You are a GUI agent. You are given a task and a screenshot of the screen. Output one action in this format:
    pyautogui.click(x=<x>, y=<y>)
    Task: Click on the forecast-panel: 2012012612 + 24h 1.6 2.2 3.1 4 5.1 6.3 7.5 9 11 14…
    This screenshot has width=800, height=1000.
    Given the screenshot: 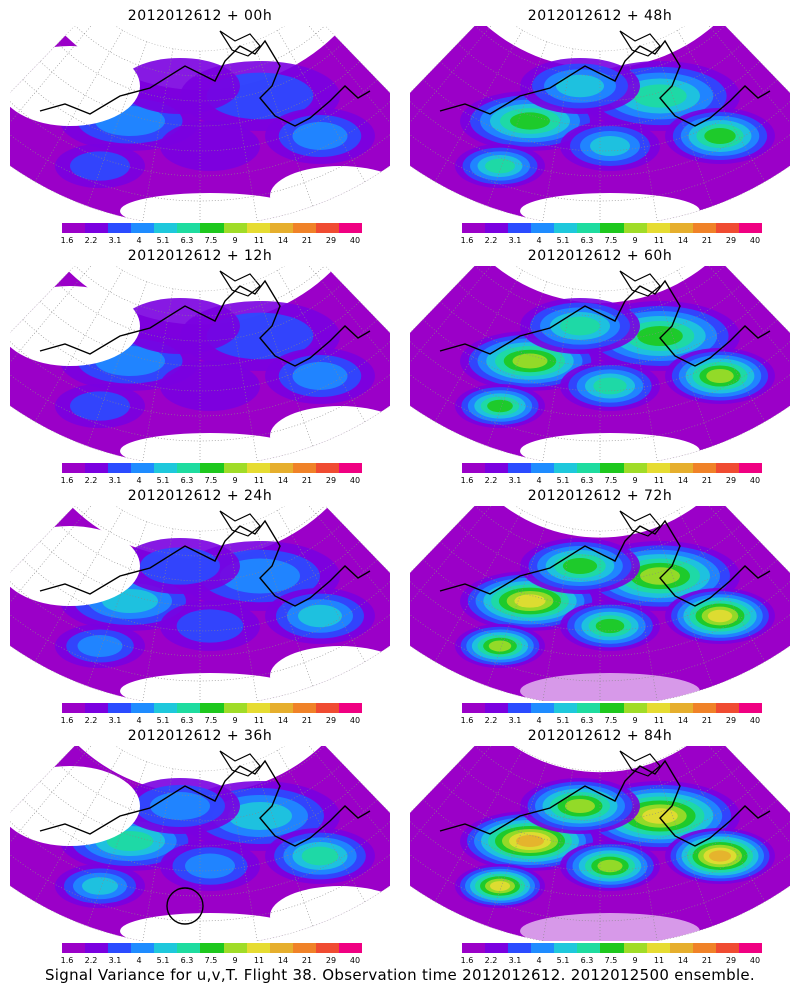 What is the action you would take?
    pyautogui.click(x=200, y=602)
    